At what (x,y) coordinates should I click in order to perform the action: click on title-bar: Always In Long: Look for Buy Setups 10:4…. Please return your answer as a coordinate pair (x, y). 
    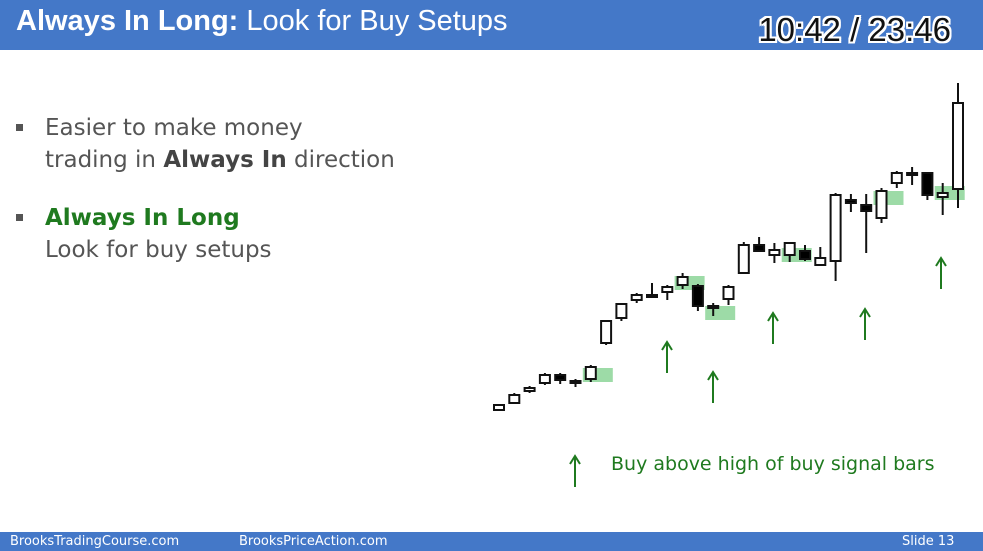
    Looking at the image, I should click on (491, 25).